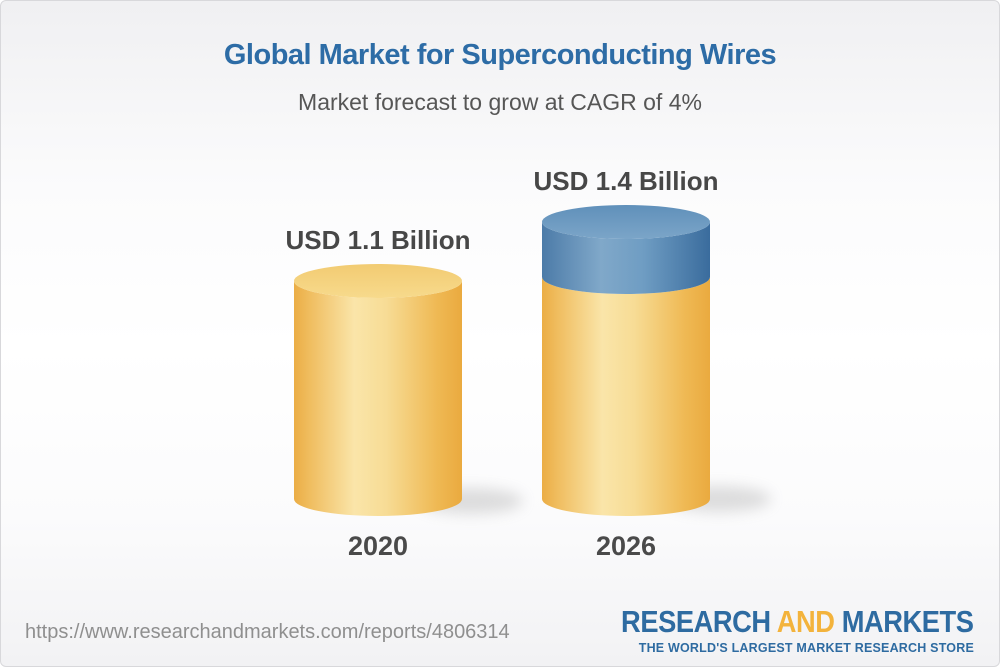 The height and width of the screenshot is (667, 1000). What do you see at coordinates (908, 621) in the screenshot?
I see `logo-word-markets: MARKETS` at bounding box center [908, 621].